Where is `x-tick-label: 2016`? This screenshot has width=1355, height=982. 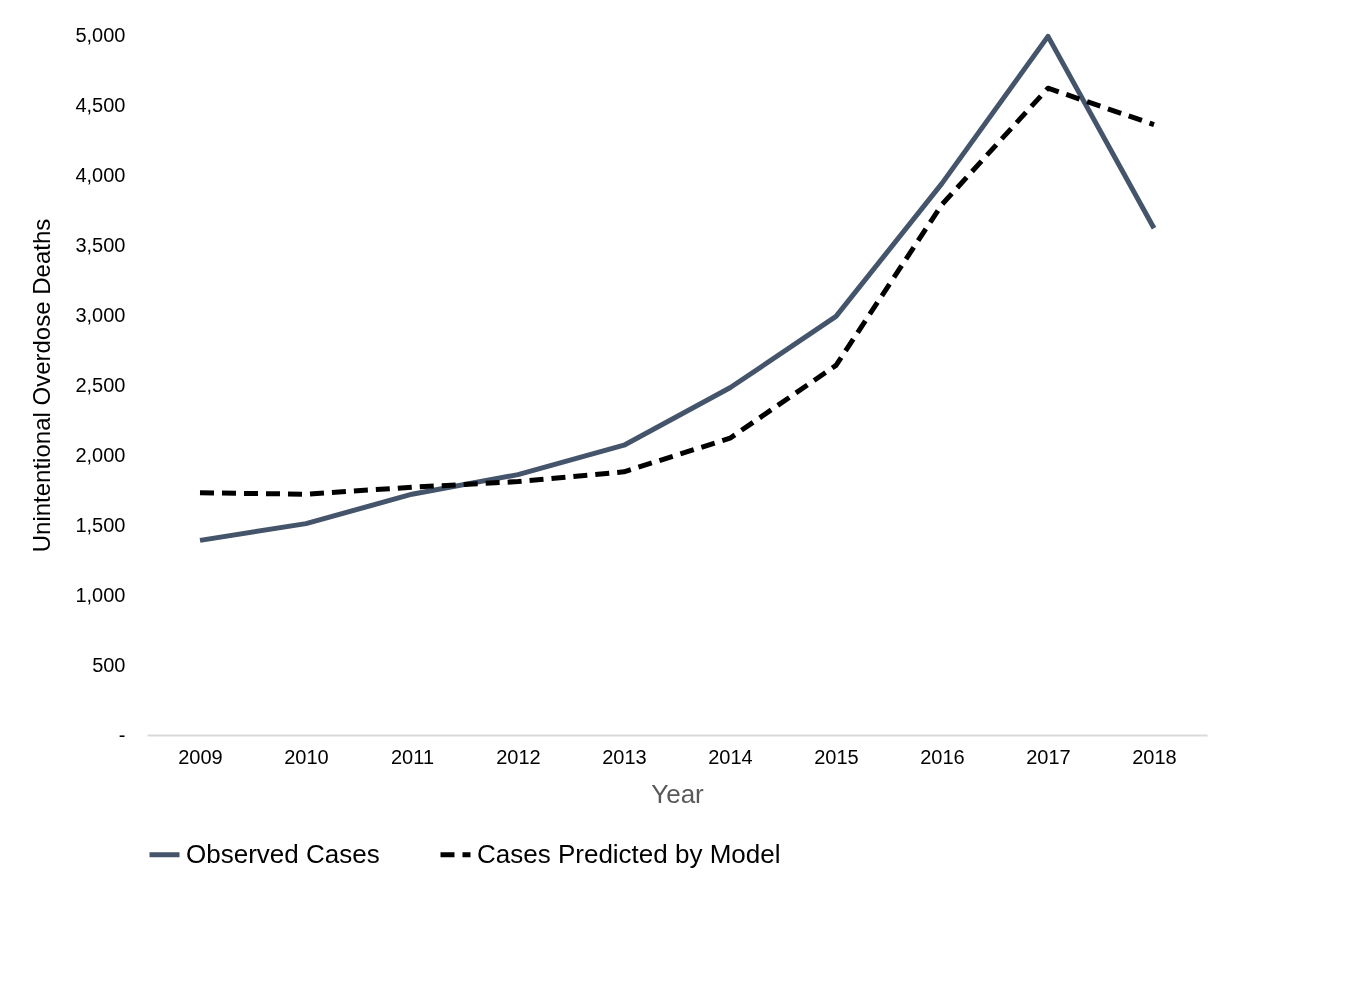 x-tick-label: 2016 is located at coordinates (942, 756).